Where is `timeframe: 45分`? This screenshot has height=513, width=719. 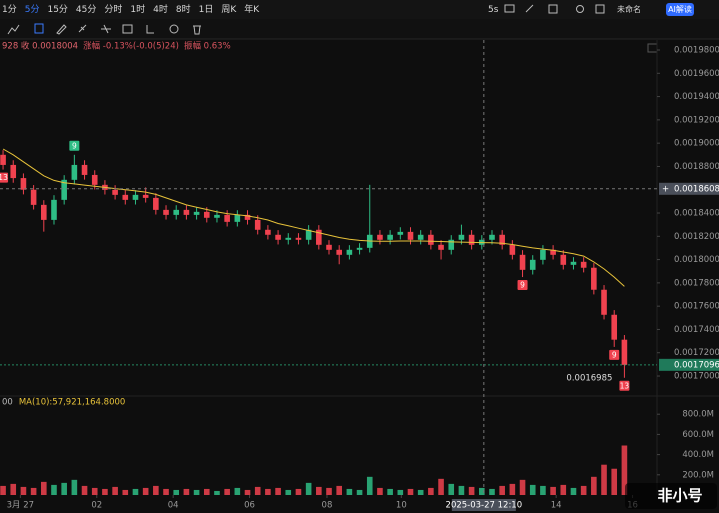
timeframe: 45分 is located at coordinates (86, 9).